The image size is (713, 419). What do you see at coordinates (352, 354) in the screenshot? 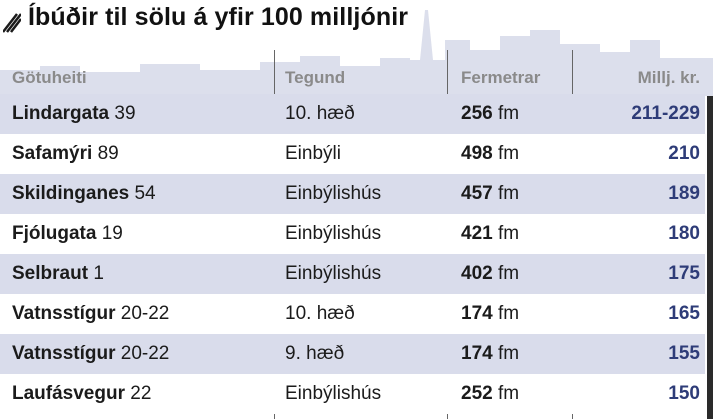
I see `table-row: Vatnsstígur 20-22 9. hæð 174 fm 155` at bounding box center [352, 354].